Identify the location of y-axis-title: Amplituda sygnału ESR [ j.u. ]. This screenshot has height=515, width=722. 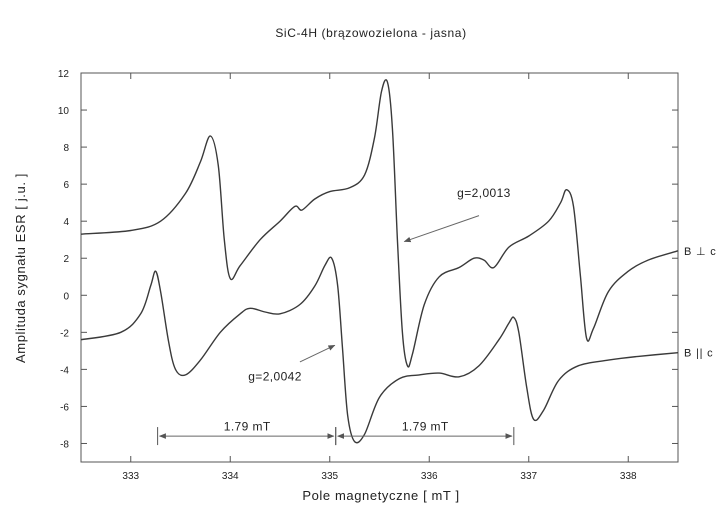
(20, 268).